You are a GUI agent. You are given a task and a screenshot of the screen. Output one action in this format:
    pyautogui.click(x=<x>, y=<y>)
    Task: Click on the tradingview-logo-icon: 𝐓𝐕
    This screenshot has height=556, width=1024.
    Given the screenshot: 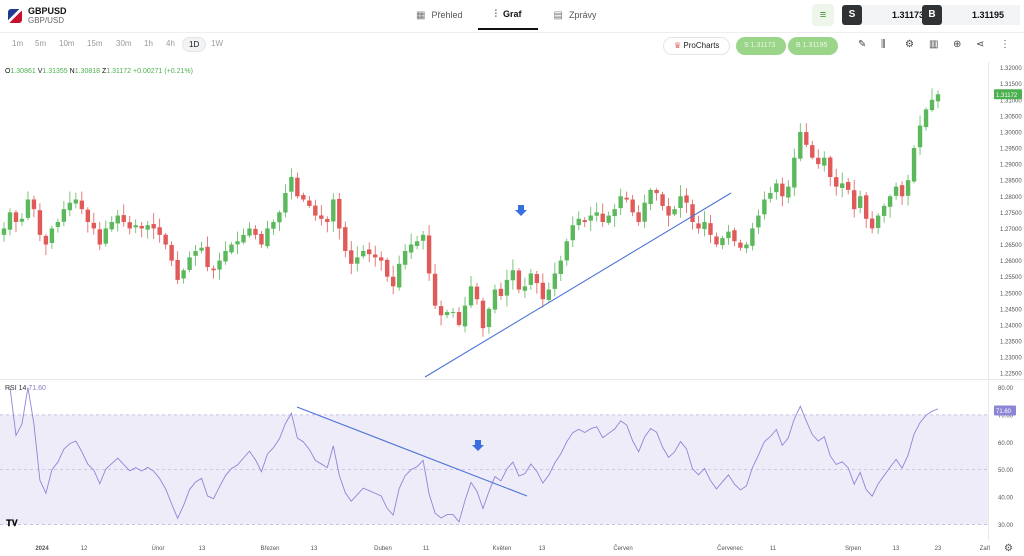 What is the action you would take?
    pyautogui.click(x=12, y=523)
    